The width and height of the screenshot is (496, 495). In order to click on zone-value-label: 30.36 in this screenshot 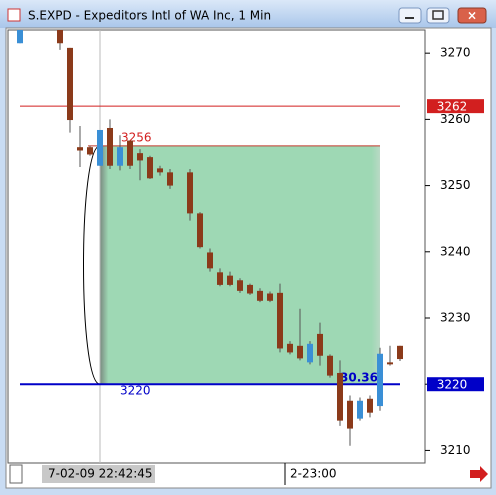, I will do `click(359, 378)`.